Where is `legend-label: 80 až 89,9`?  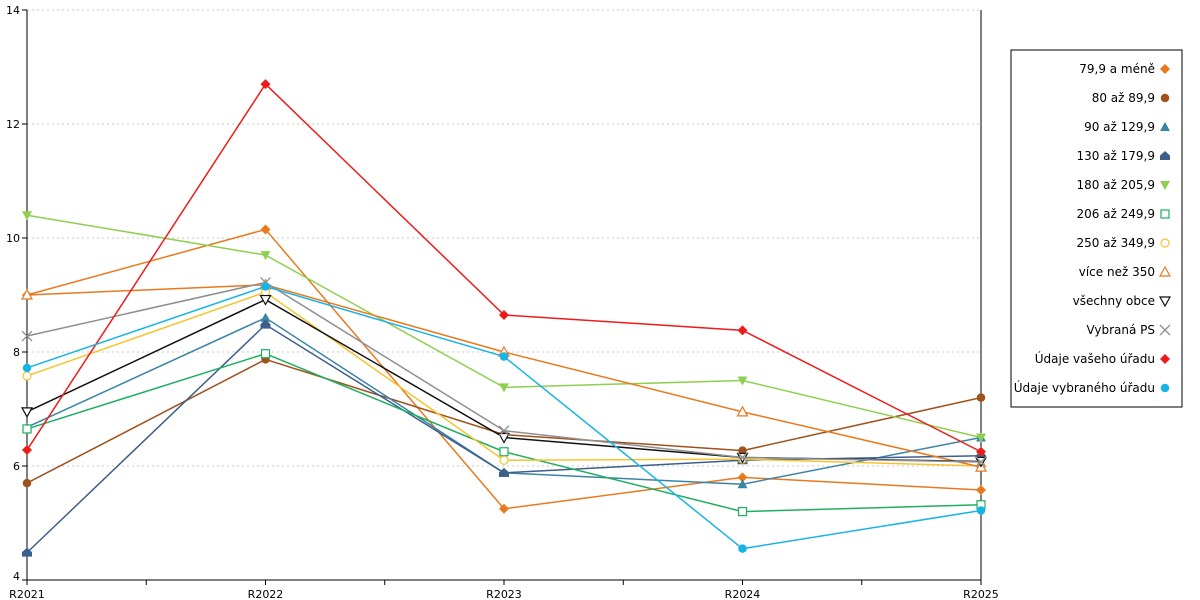 legend-label: 80 až 89,9 is located at coordinates (1123, 98).